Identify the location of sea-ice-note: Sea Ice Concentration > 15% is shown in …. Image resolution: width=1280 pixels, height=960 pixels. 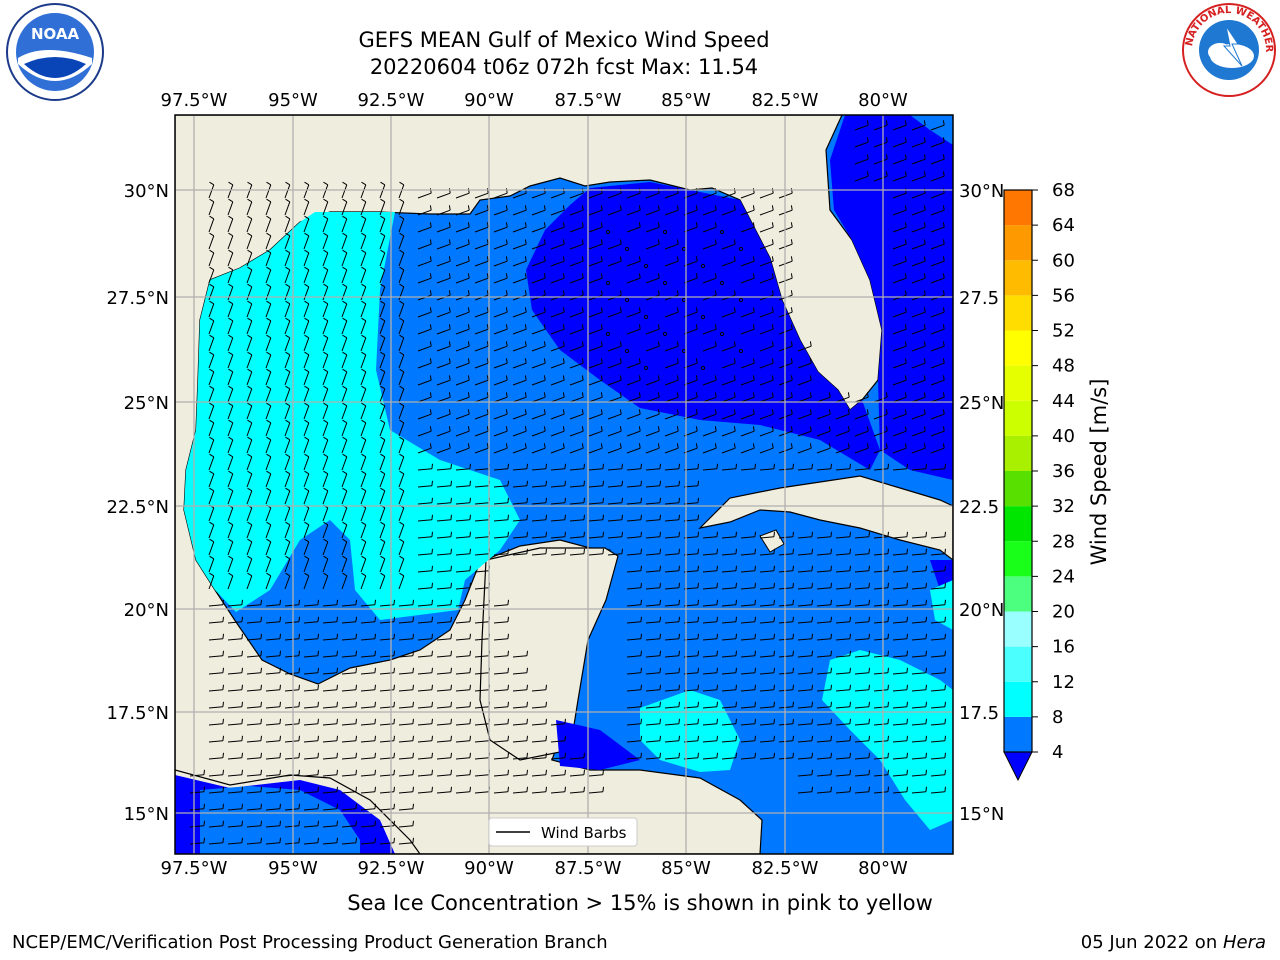
(640, 903).